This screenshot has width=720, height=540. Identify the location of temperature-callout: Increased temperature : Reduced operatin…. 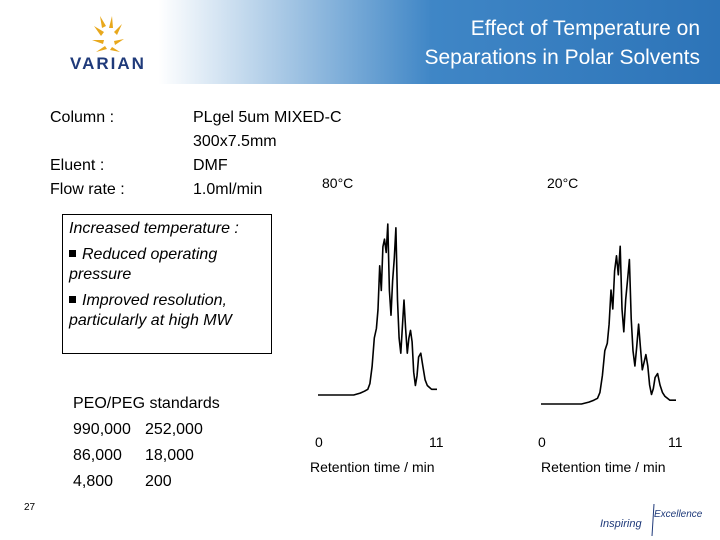
(167, 284).